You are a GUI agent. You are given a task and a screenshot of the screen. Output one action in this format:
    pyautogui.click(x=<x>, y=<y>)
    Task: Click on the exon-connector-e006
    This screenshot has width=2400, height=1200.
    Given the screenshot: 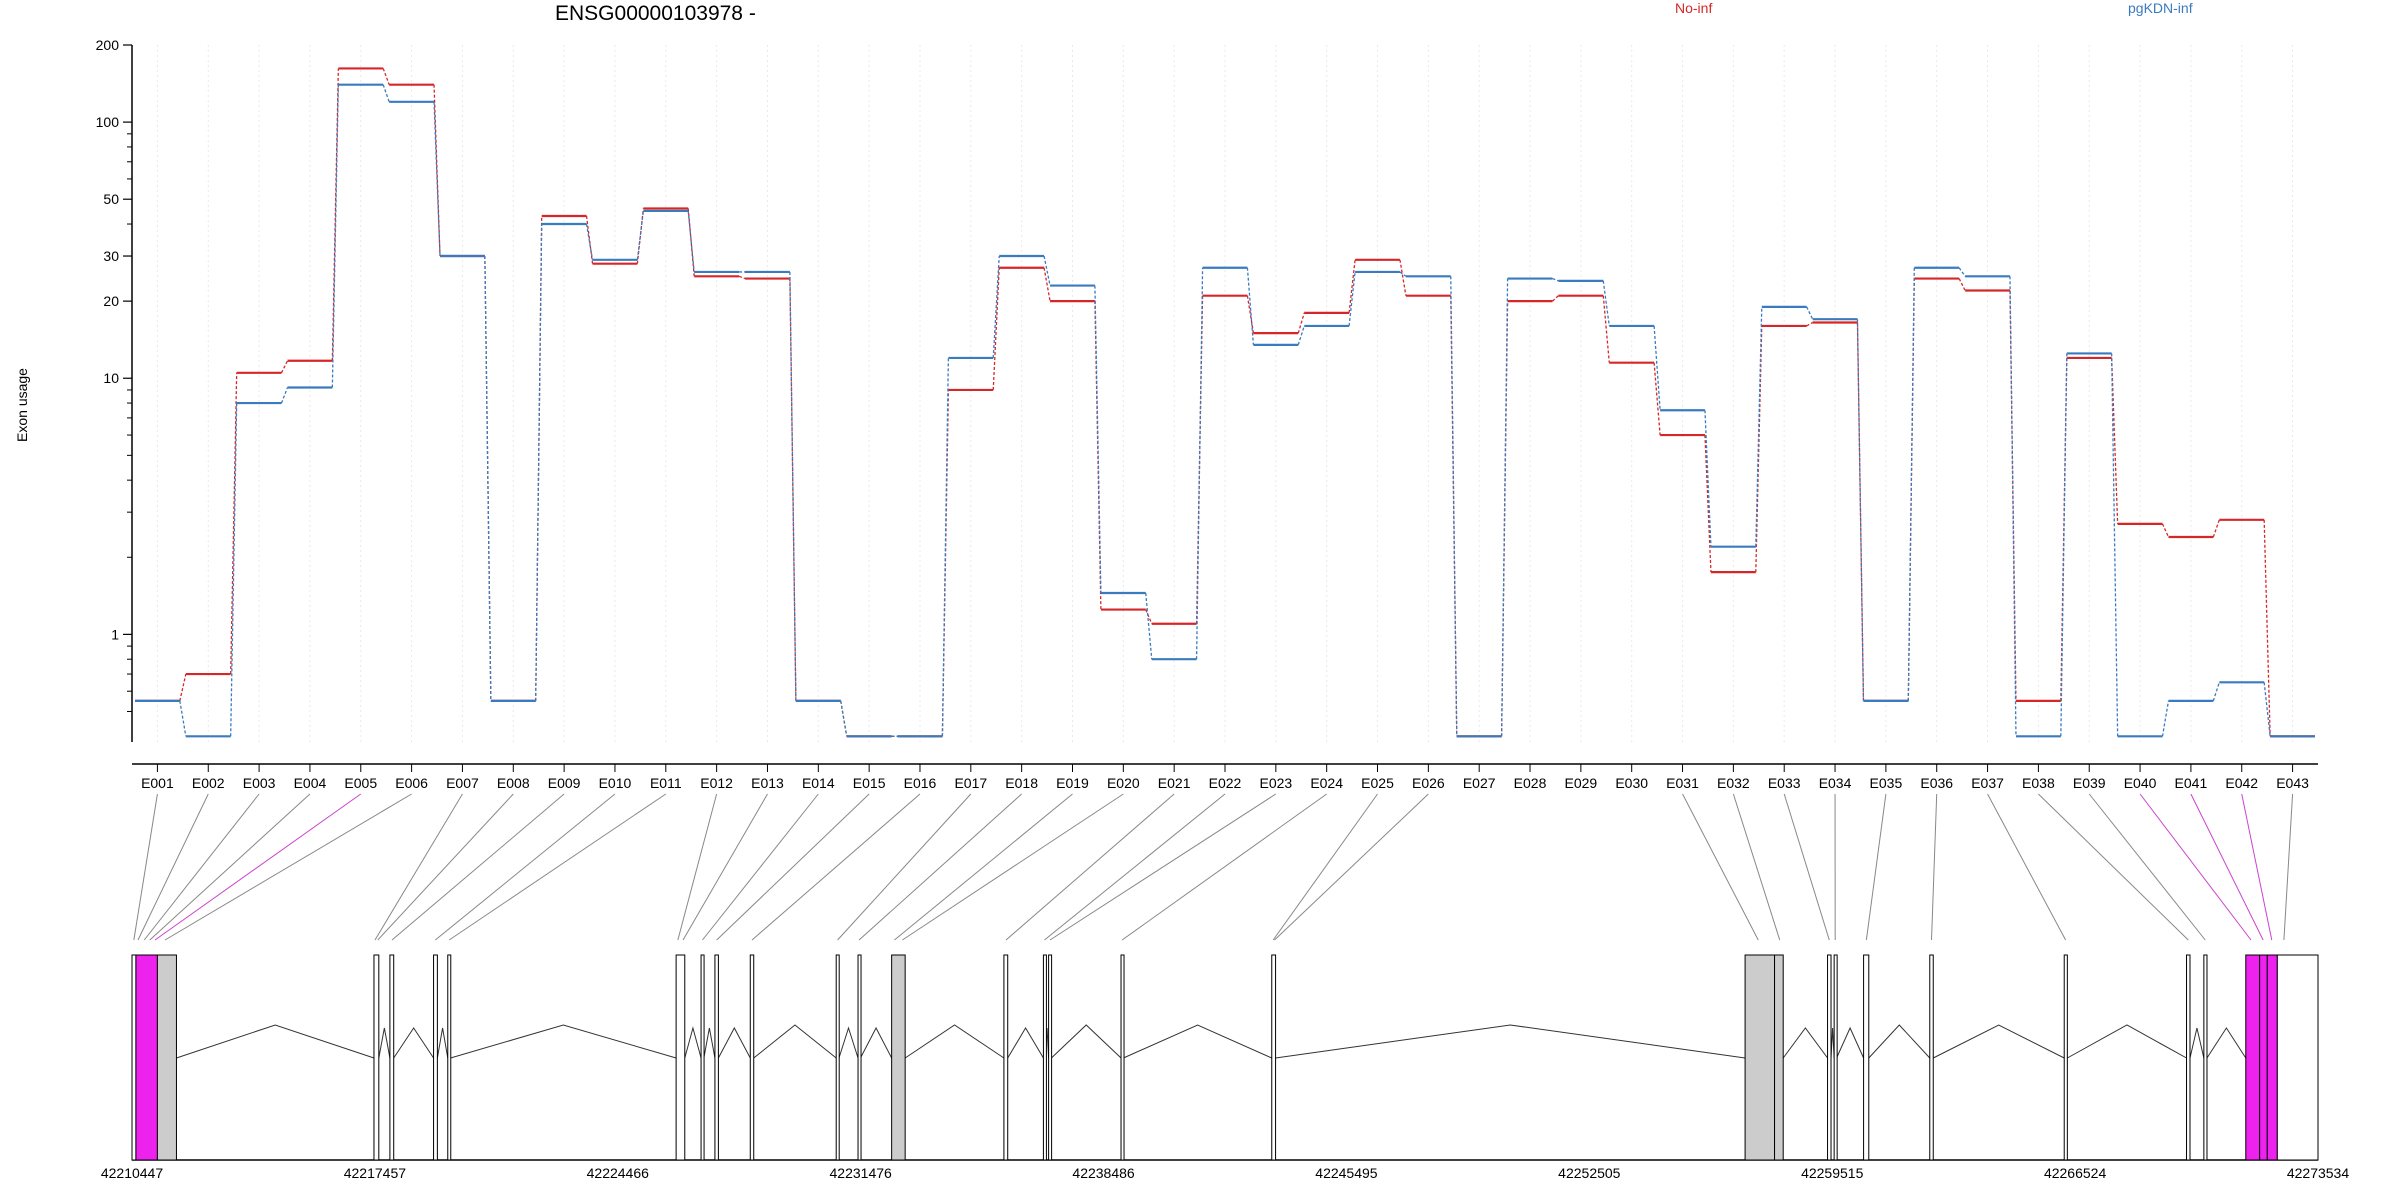 What is the action you would take?
    pyautogui.click(x=288, y=867)
    